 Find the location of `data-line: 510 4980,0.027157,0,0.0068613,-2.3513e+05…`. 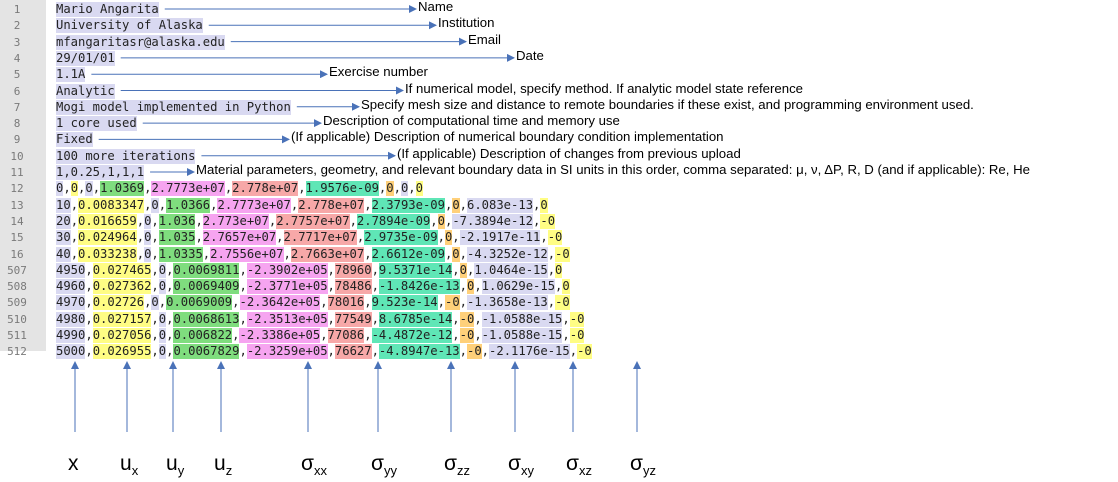

data-line: 510 4980,0.027157,0,0.0068613,-2.3513e+05… is located at coordinates (559, 319).